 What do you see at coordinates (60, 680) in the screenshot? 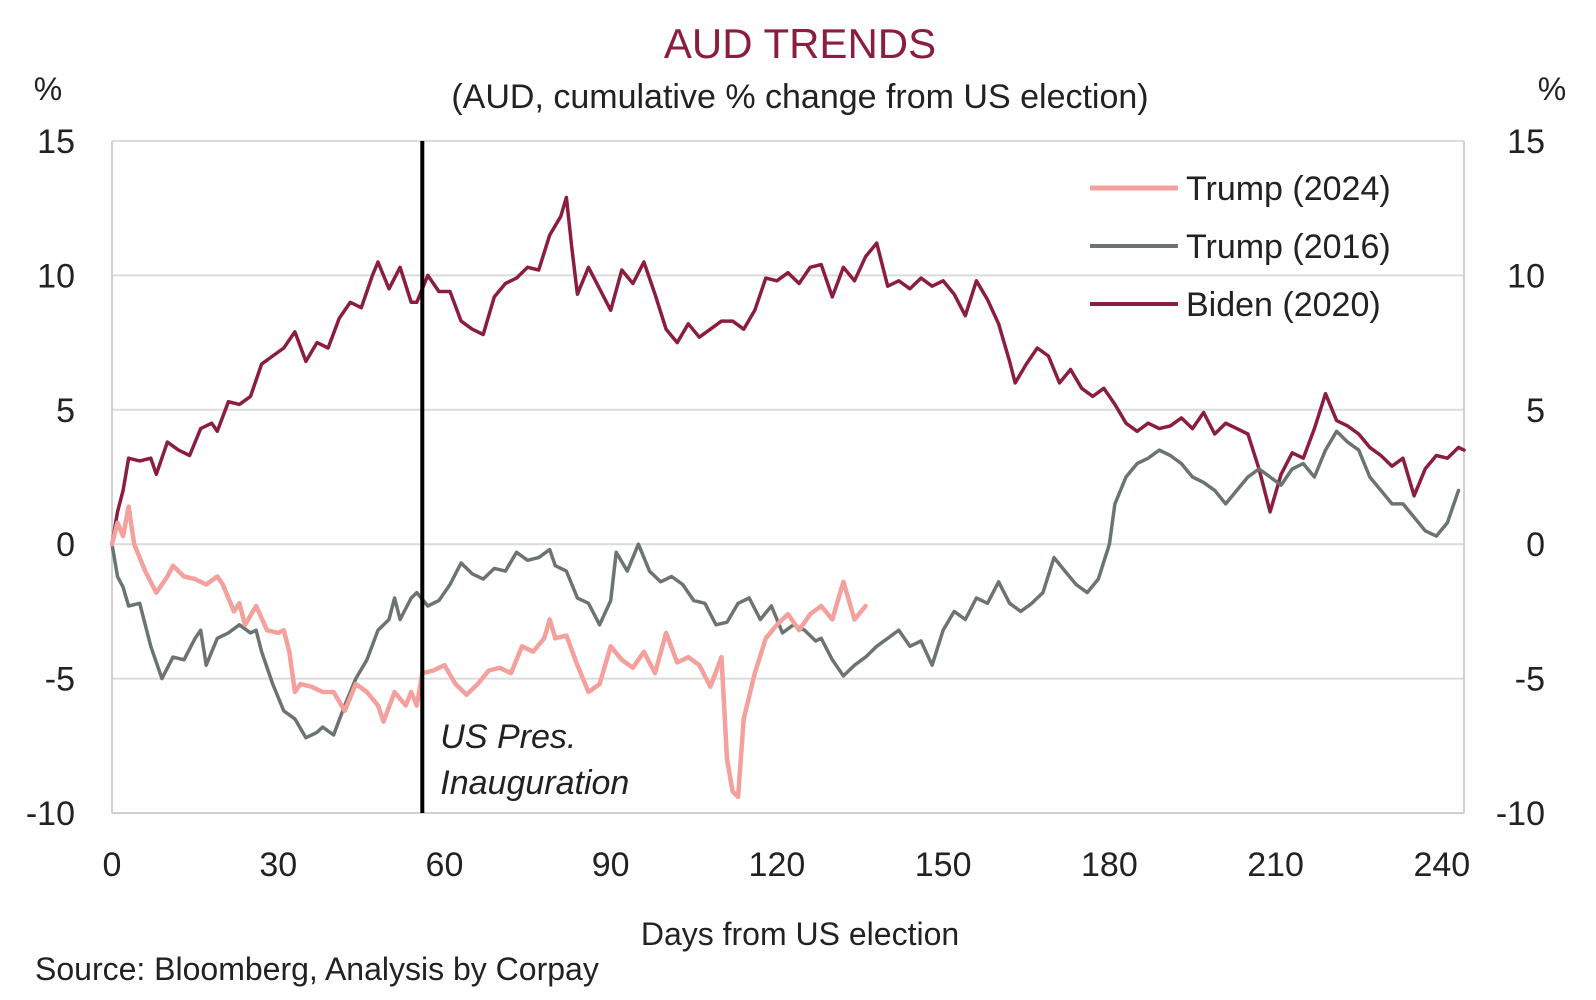
I see `y-tick-left-4: -5` at bounding box center [60, 680].